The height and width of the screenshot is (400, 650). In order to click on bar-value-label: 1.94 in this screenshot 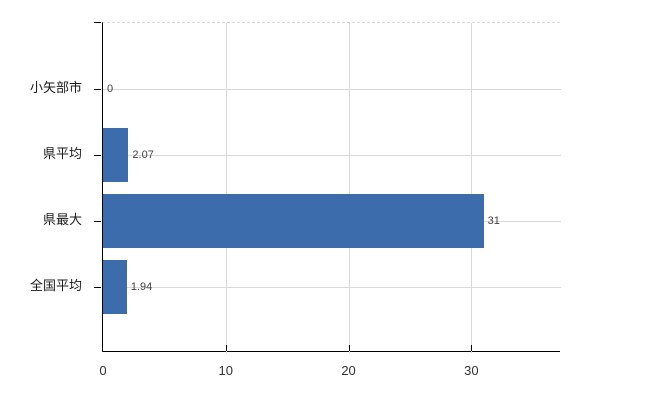, I will do `click(141, 287)`.